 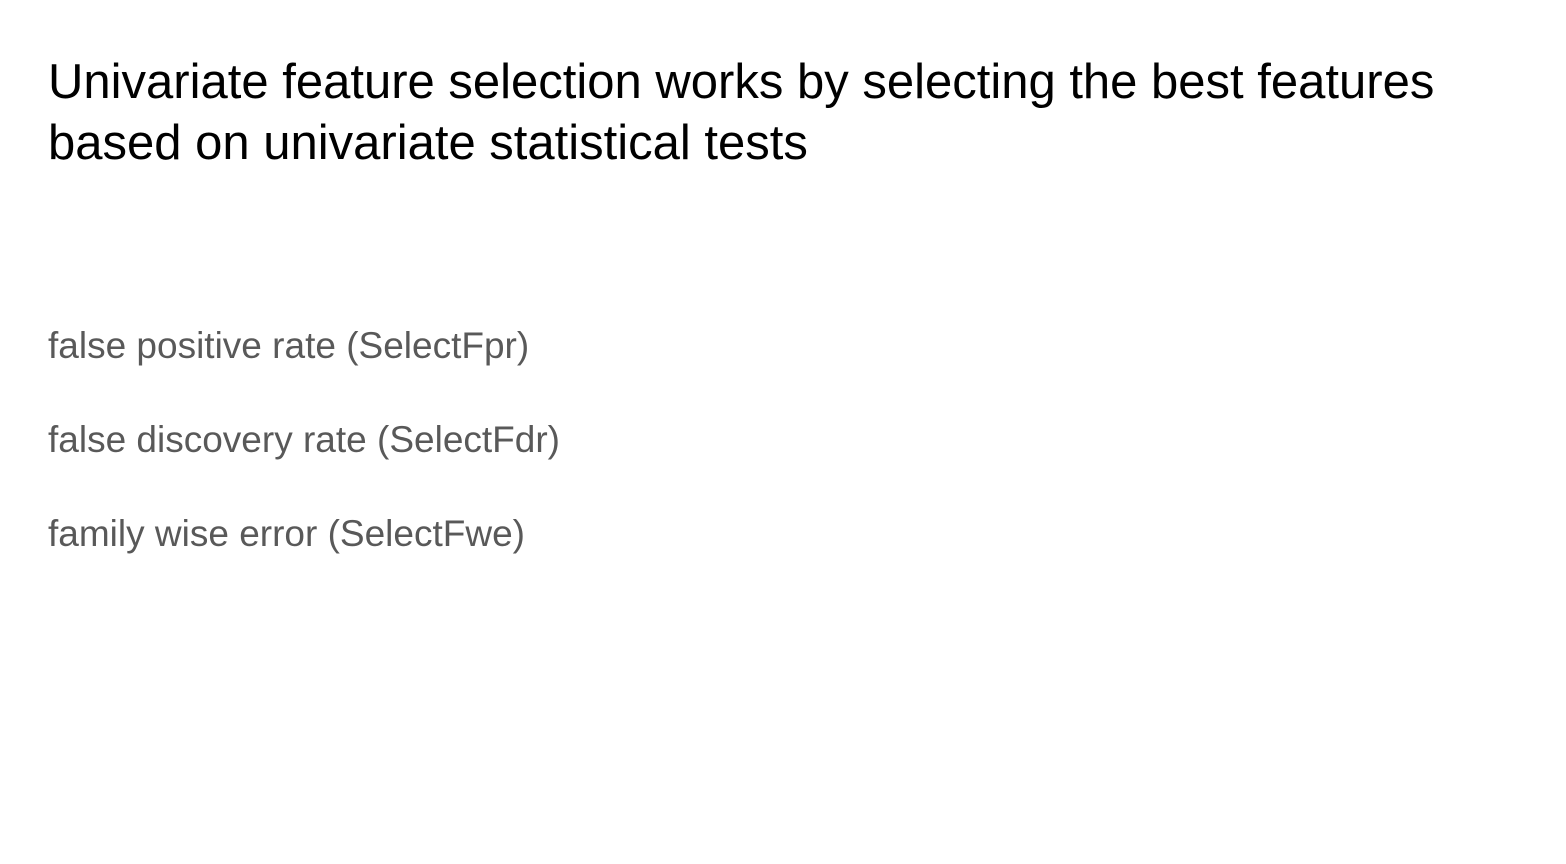 I want to click on list-item-select-fwe: family wise error (SelectFwe), so click(x=286, y=533).